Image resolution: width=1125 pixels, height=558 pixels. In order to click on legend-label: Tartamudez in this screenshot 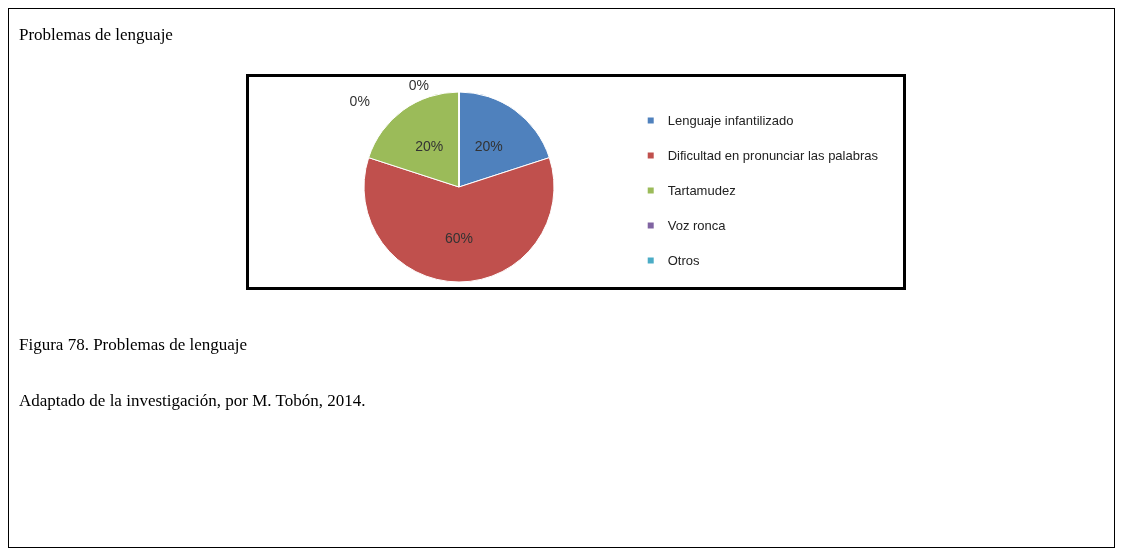, I will do `click(701, 190)`.